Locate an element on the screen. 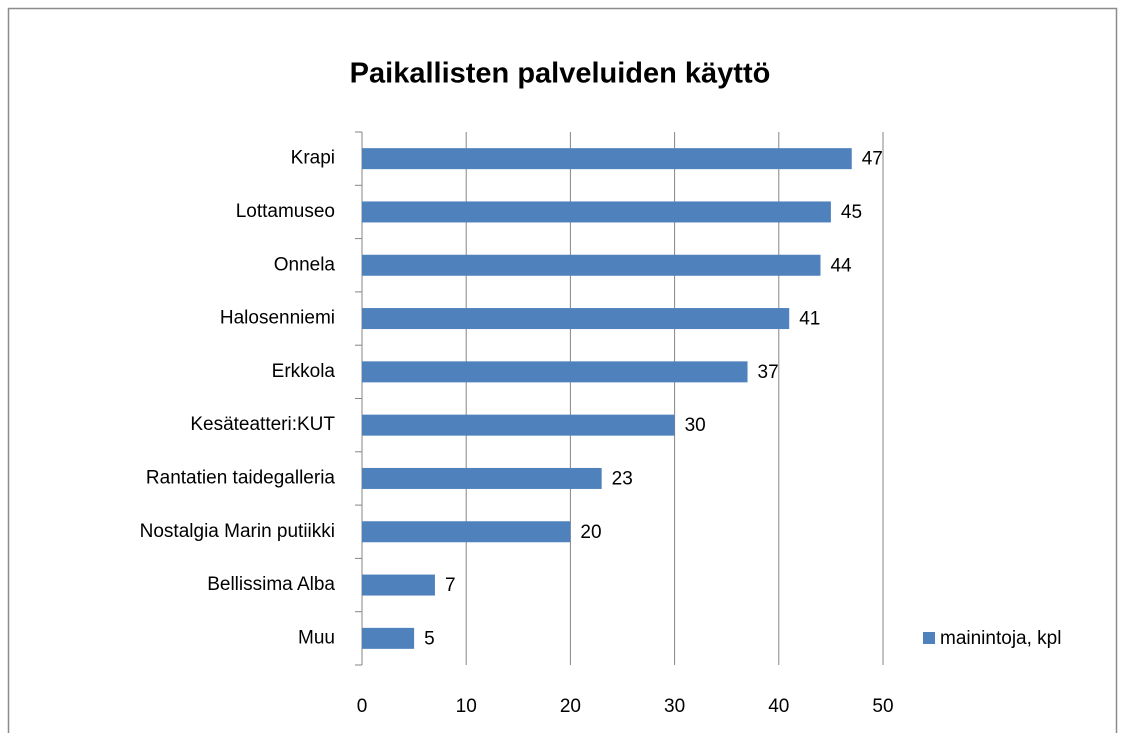 This screenshot has height=733, width=1125. legend-label: mainintoja, kpl is located at coordinates (1000, 638).